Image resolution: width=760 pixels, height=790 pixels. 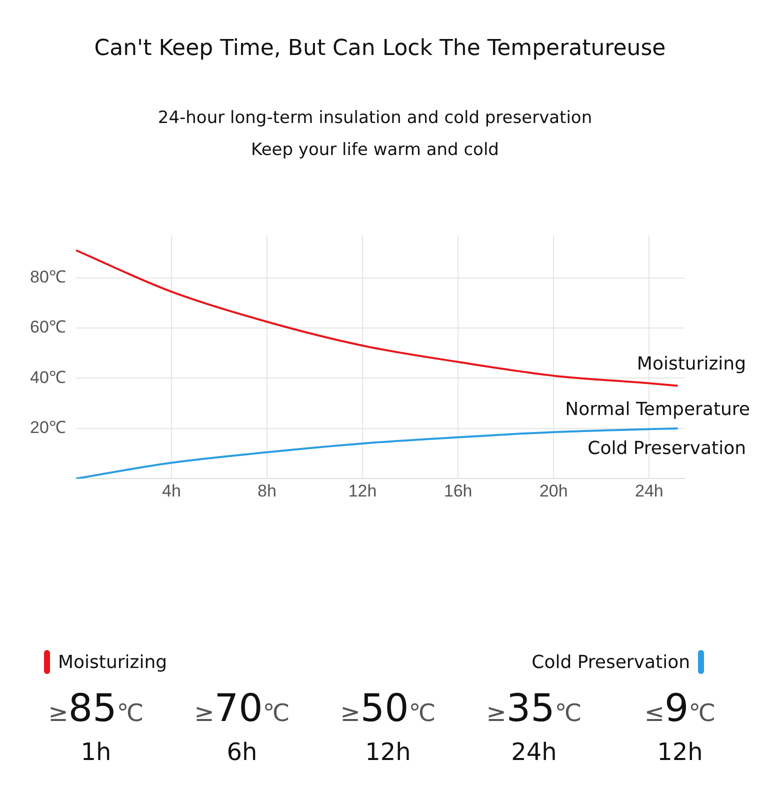 What do you see at coordinates (534, 752) in the screenshot?
I see `text: 24h` at bounding box center [534, 752].